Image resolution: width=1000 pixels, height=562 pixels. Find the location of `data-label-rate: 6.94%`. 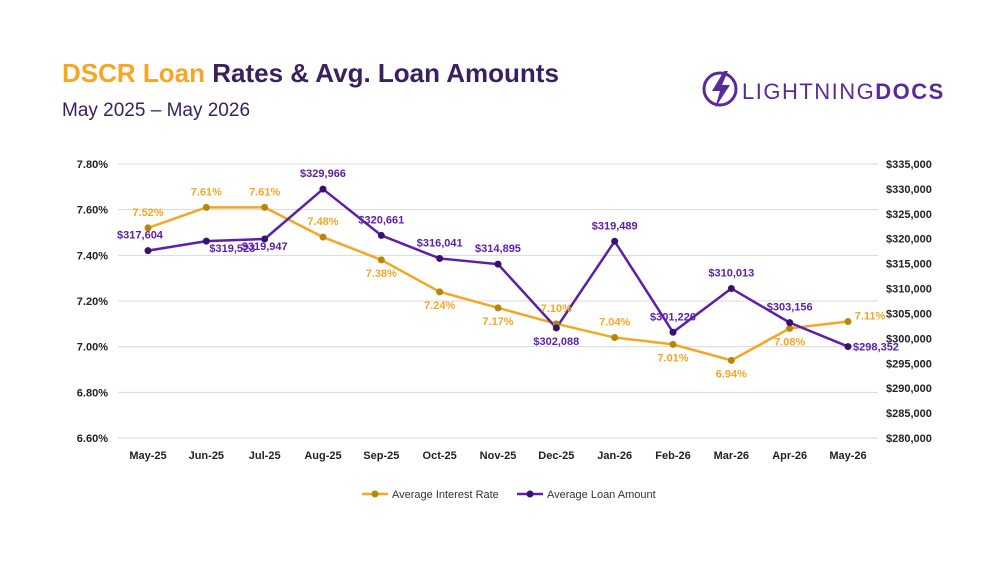

data-label-rate: 6.94% is located at coordinates (731, 374).